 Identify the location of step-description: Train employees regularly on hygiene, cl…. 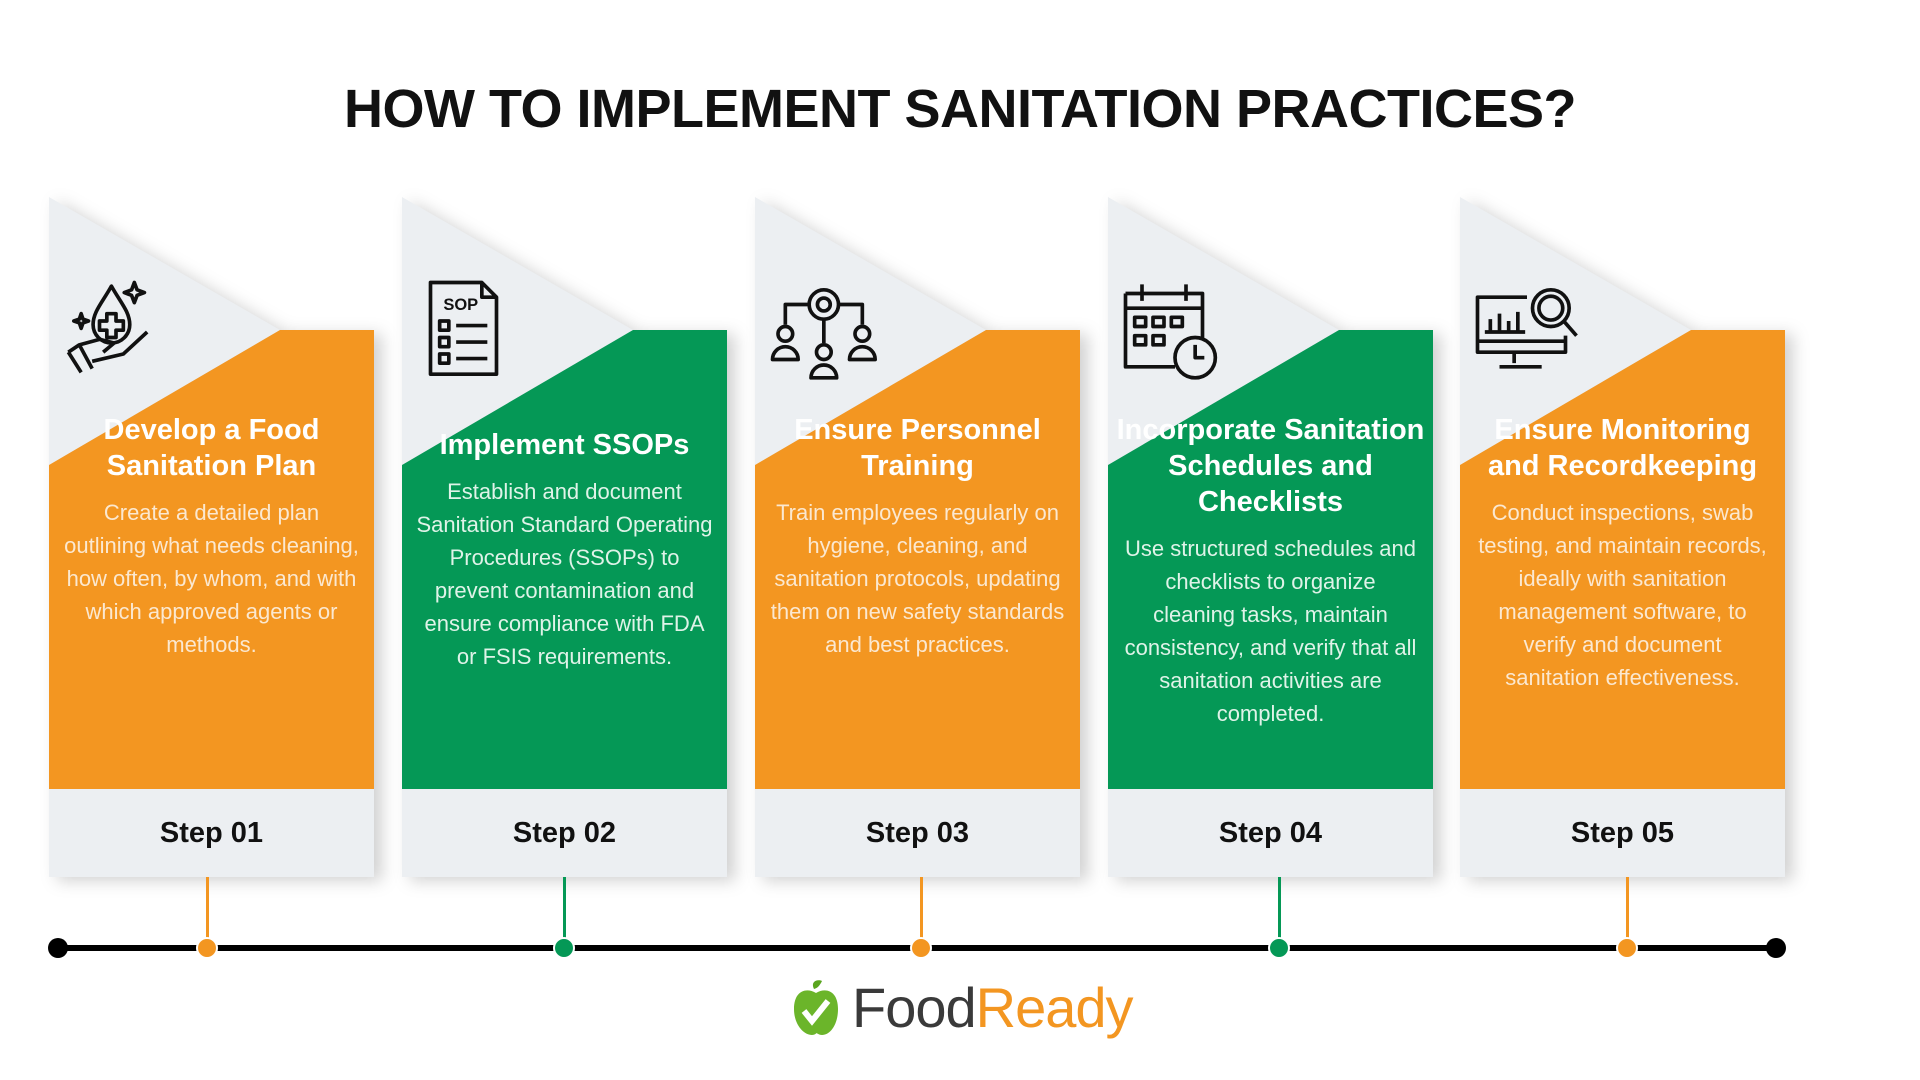
(917, 578).